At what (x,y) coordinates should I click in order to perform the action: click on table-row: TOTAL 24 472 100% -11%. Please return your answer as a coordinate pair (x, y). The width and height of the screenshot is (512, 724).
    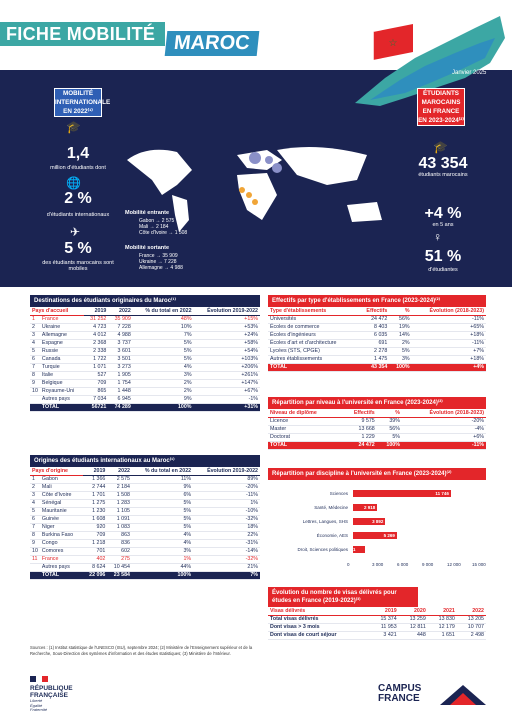
    Looking at the image, I should click on (377, 445).